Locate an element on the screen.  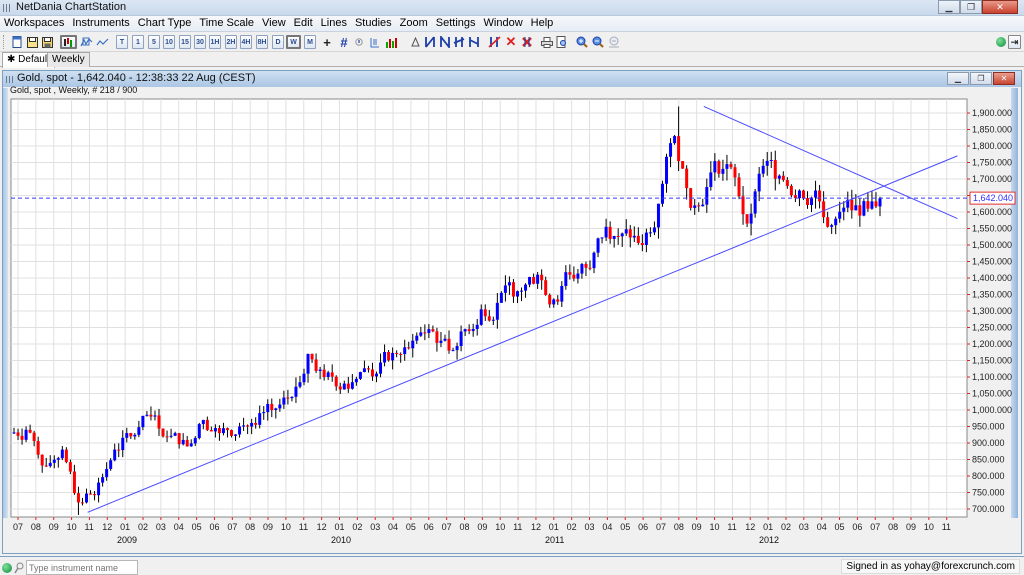
line-chart-icon is located at coordinates (102, 42).